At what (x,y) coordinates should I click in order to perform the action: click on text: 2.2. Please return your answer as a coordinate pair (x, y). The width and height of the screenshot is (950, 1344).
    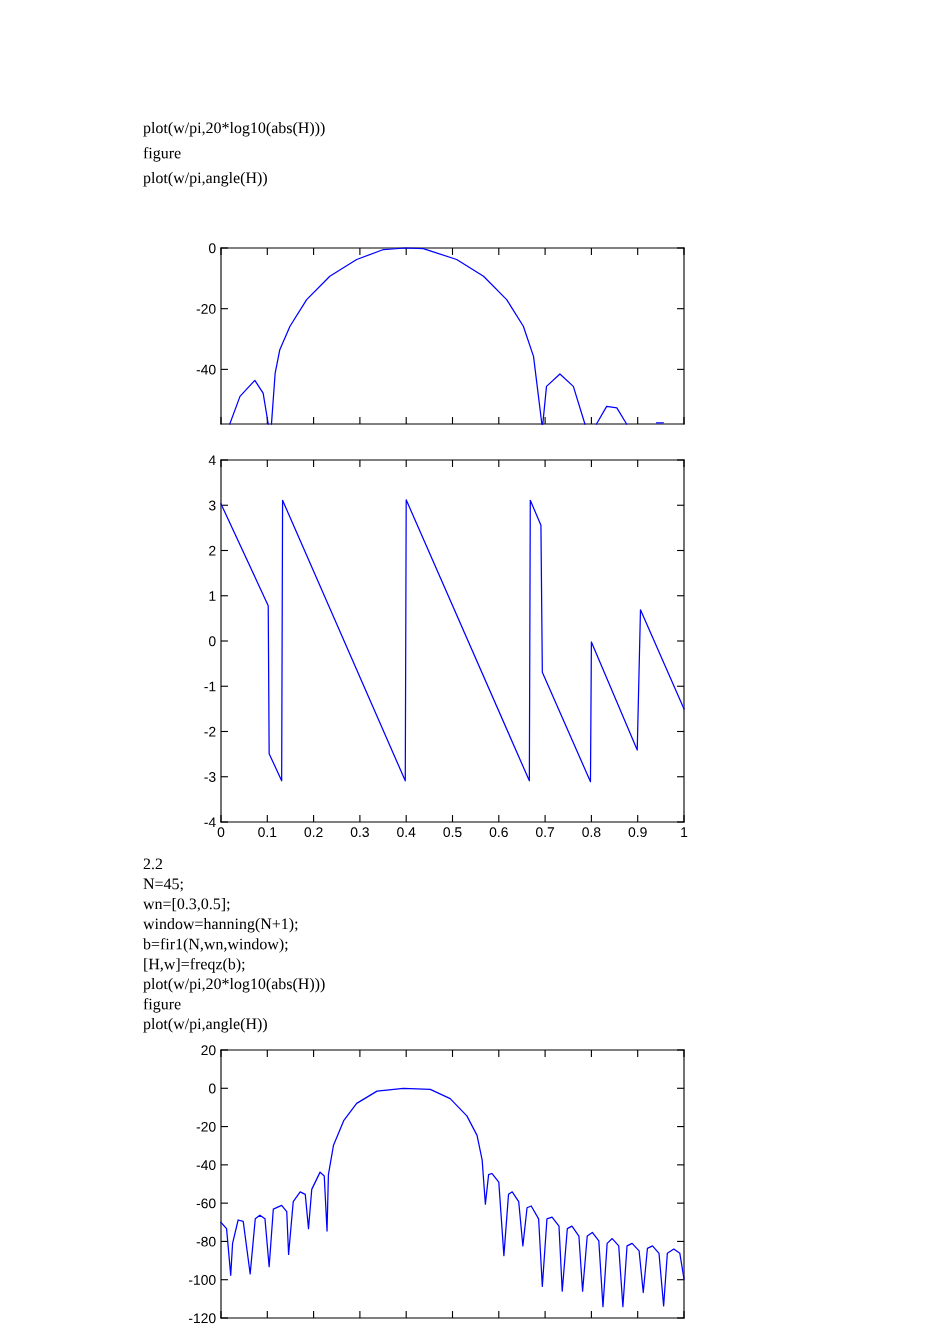
    Looking at the image, I should click on (153, 864).